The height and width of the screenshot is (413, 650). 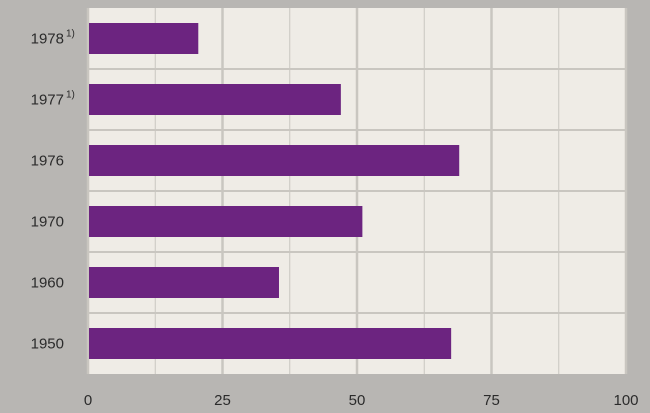 What do you see at coordinates (47, 161) in the screenshot?
I see `category-label-1976: 1976` at bounding box center [47, 161].